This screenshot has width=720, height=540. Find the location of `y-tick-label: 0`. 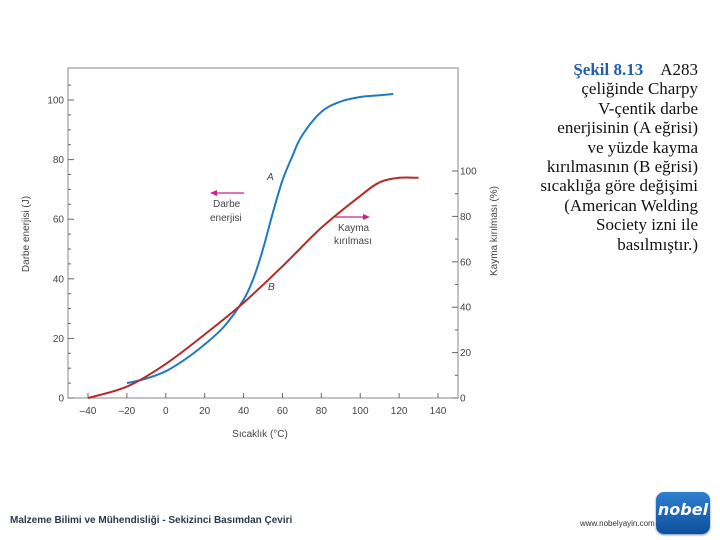

y-tick-label: 0 is located at coordinates (61, 399).